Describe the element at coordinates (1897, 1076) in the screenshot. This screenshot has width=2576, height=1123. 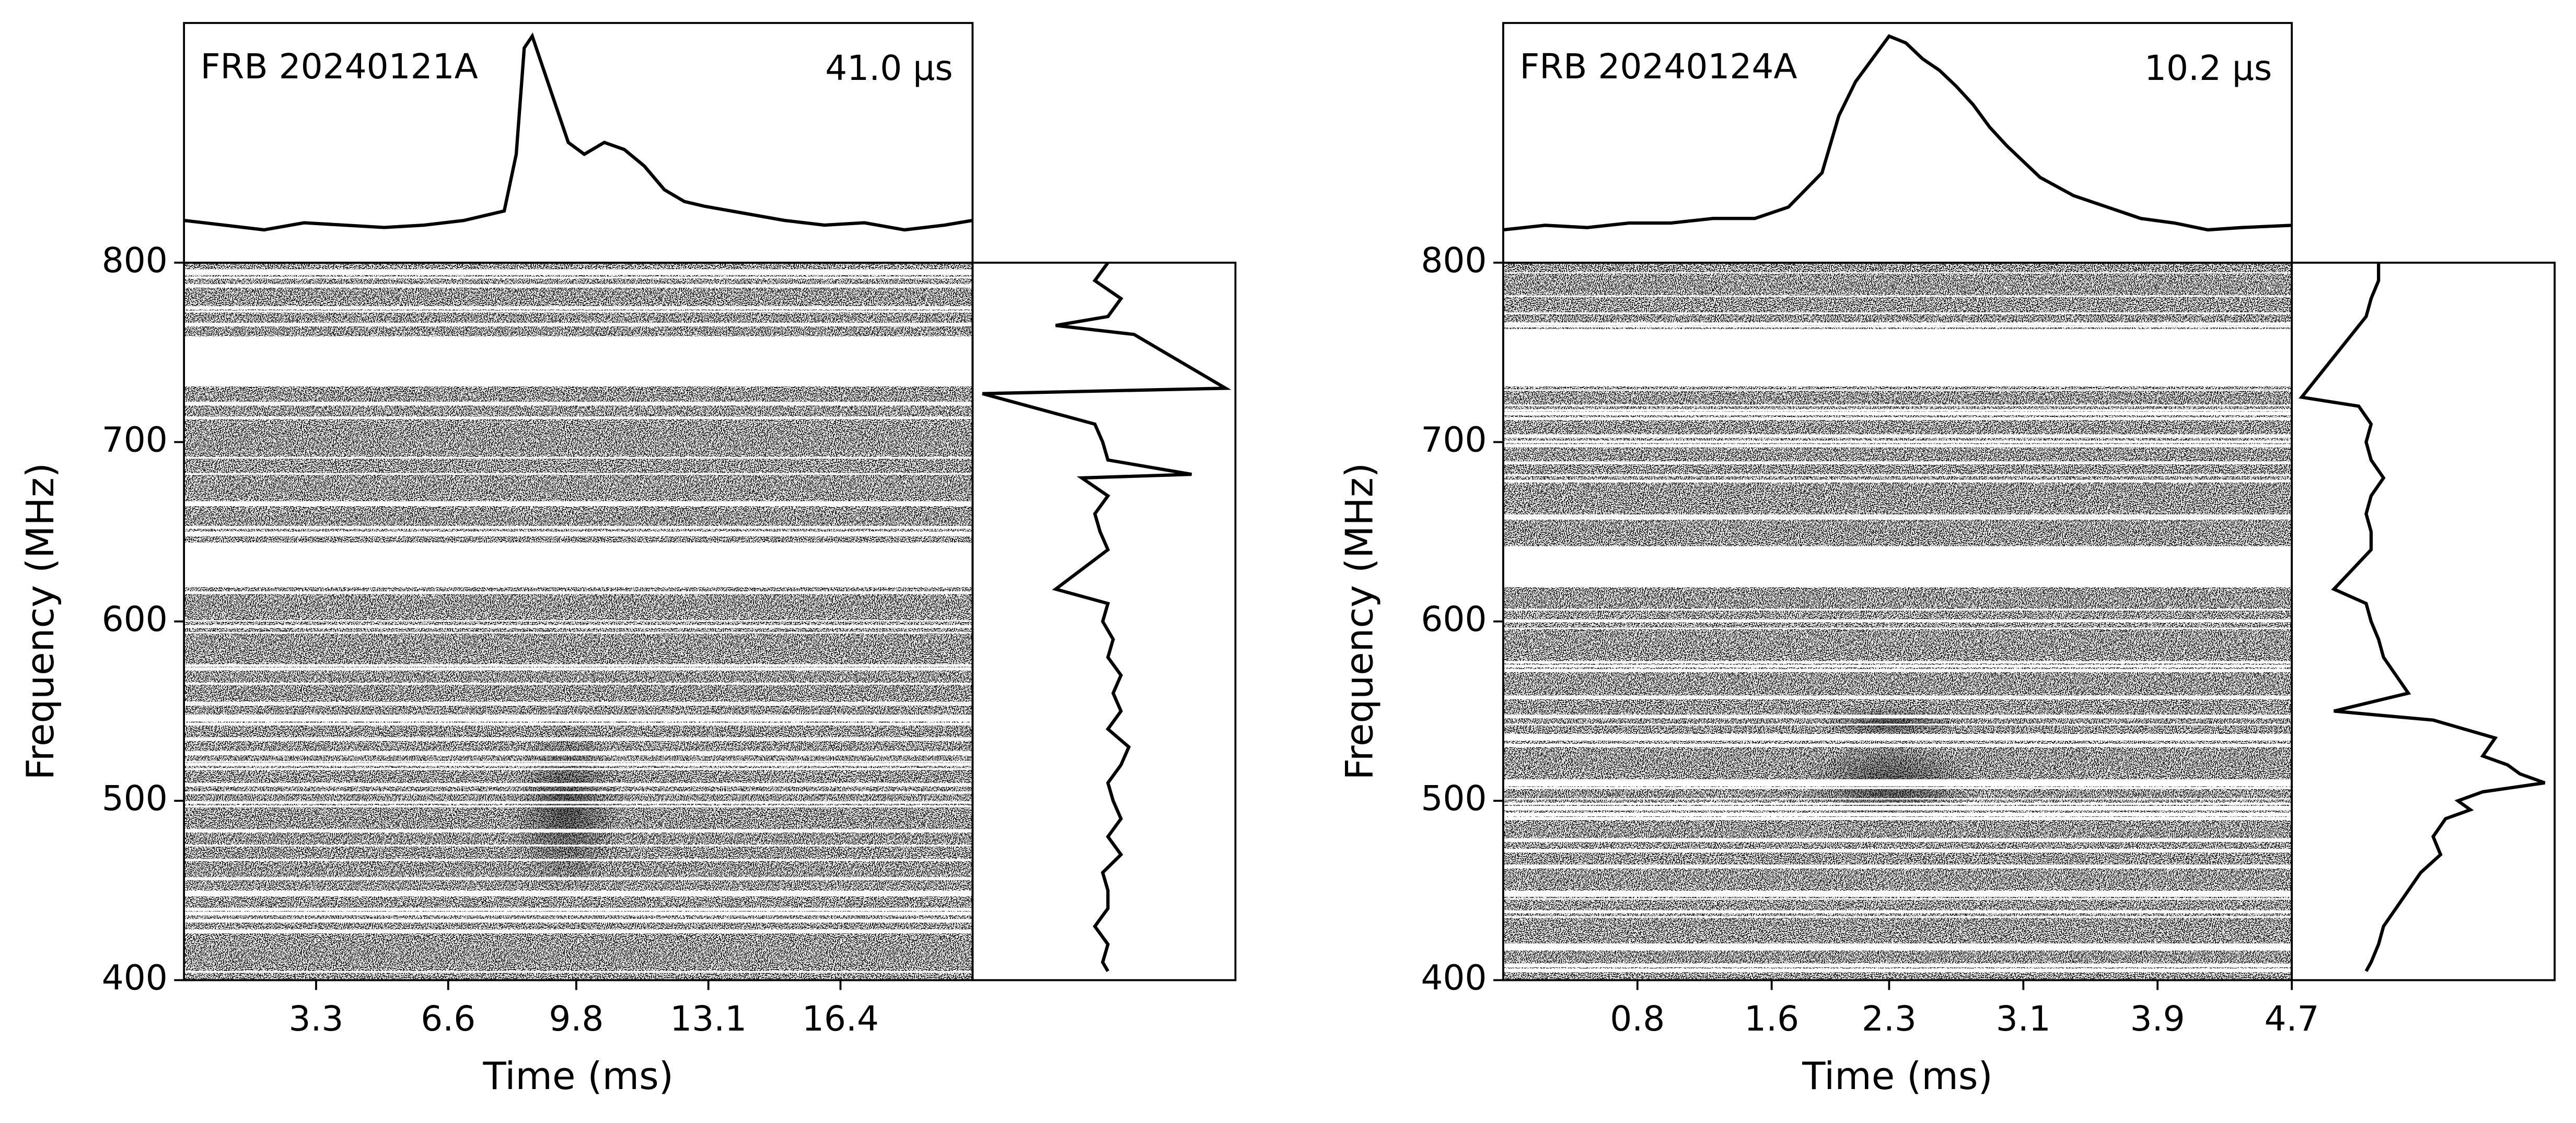
I see `x-axis-label: Time (ms)` at that location.